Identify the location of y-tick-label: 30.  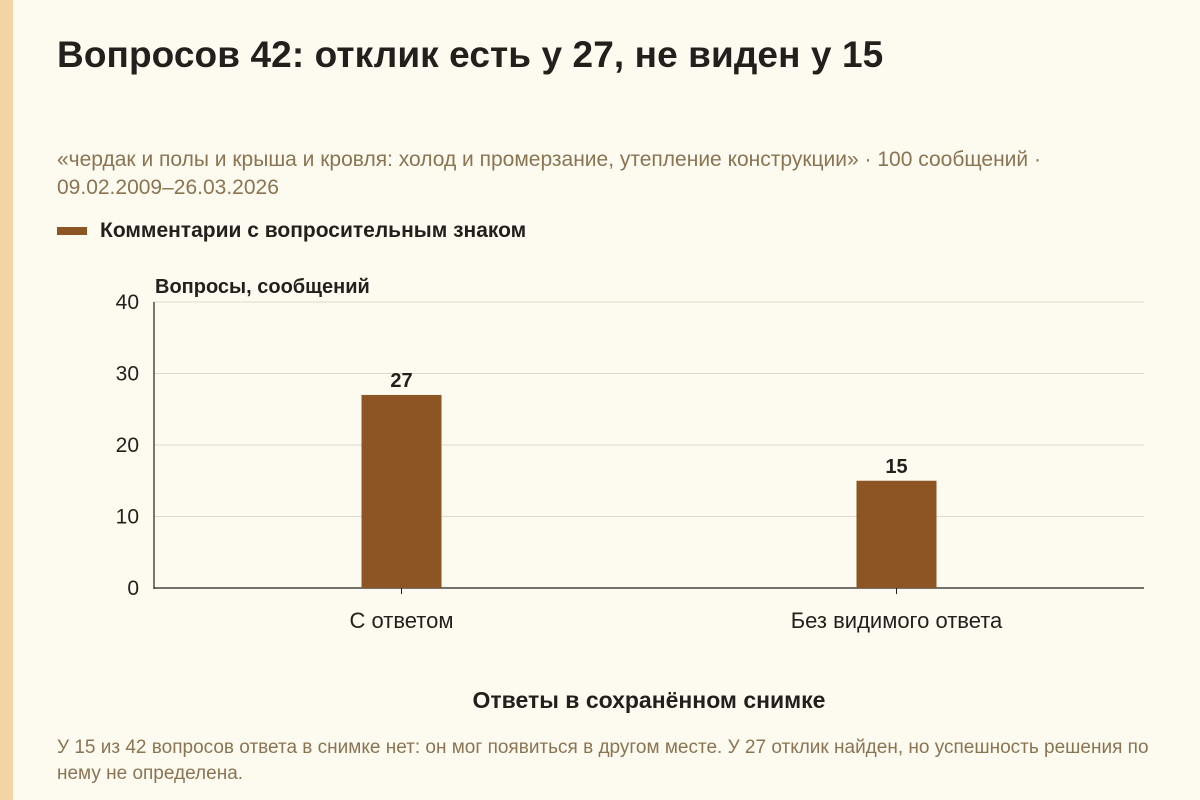
(127, 374).